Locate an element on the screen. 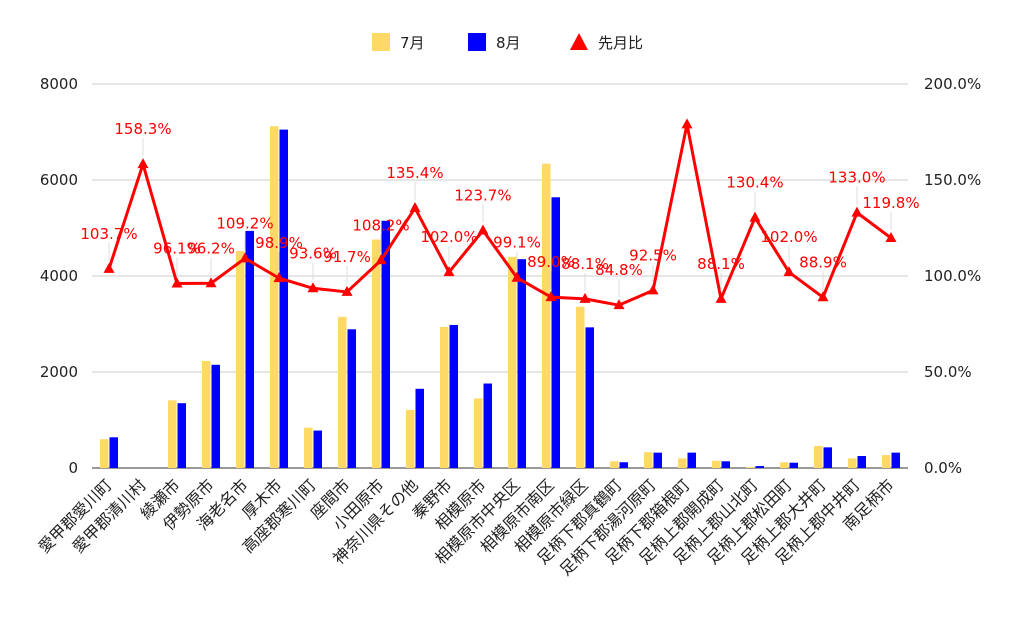 This screenshot has height=633, width=1024. ratio-data-label: 84.8% is located at coordinates (619, 270).